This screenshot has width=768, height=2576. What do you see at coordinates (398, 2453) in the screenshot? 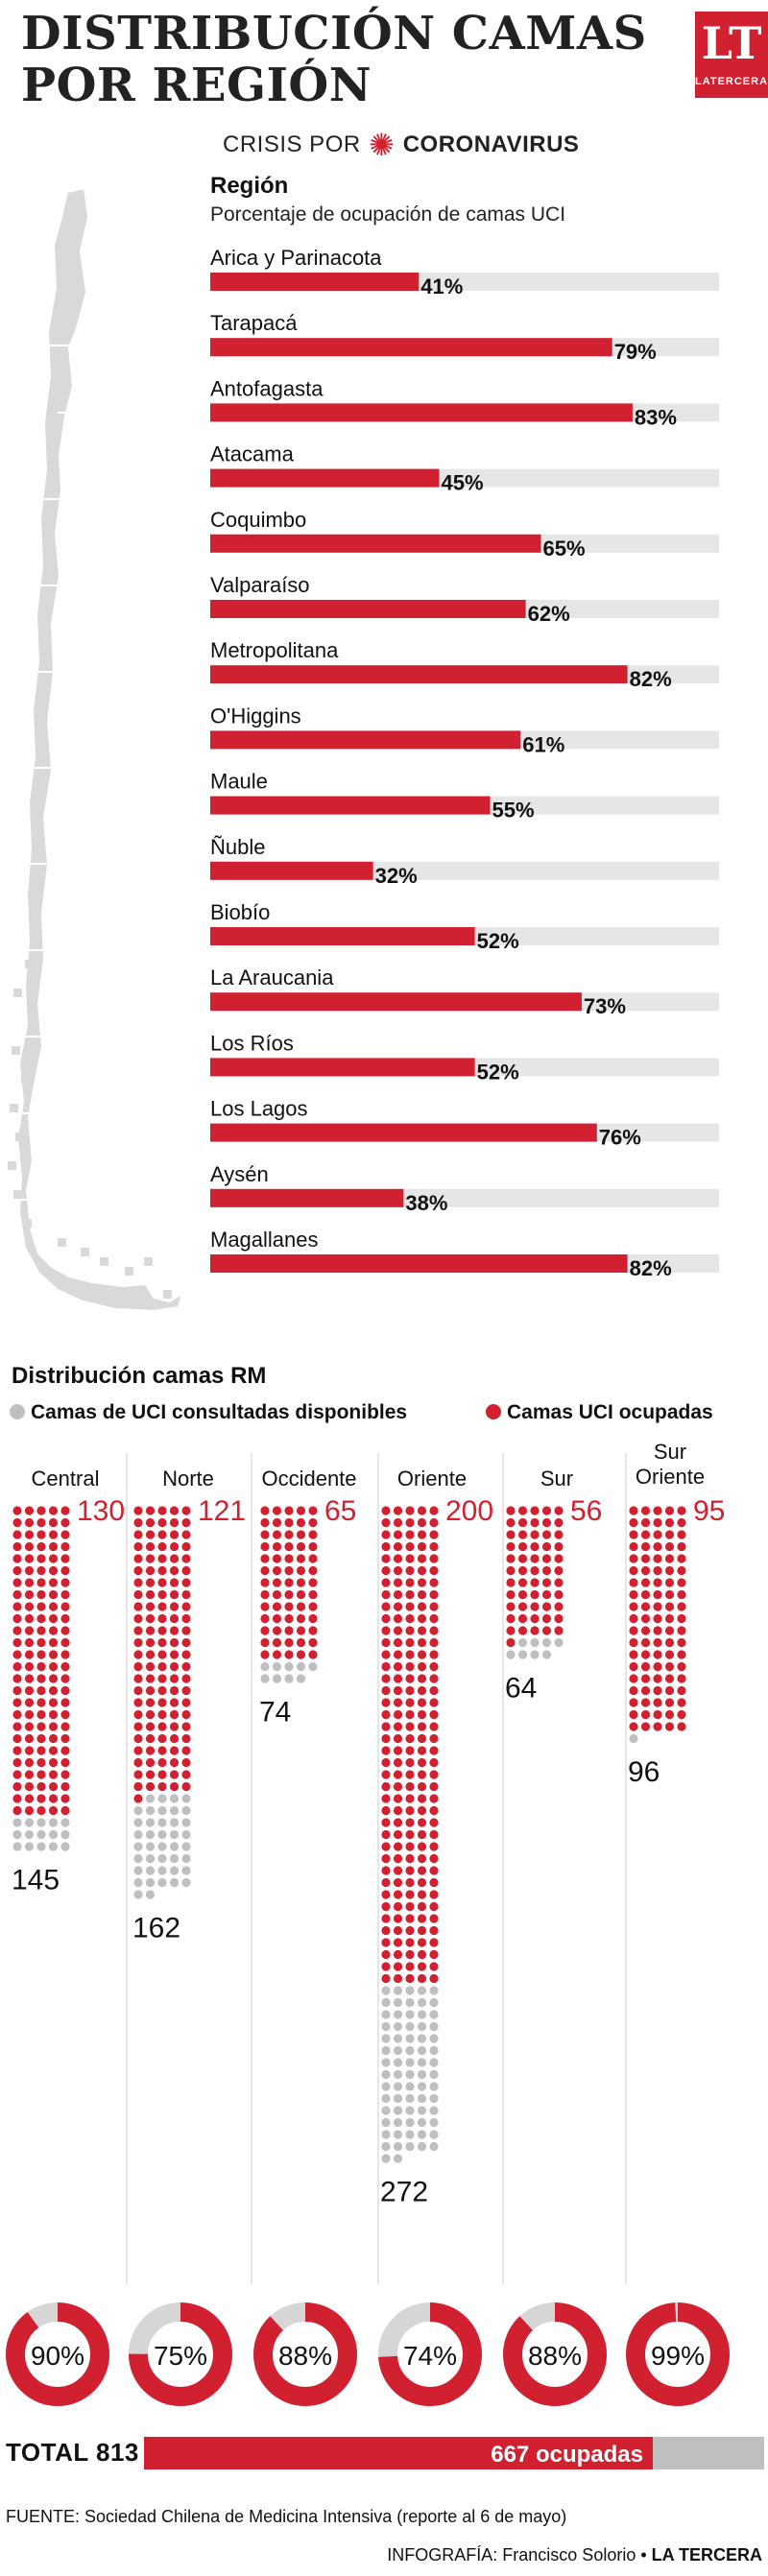
I see `total-bar-occupied` at bounding box center [398, 2453].